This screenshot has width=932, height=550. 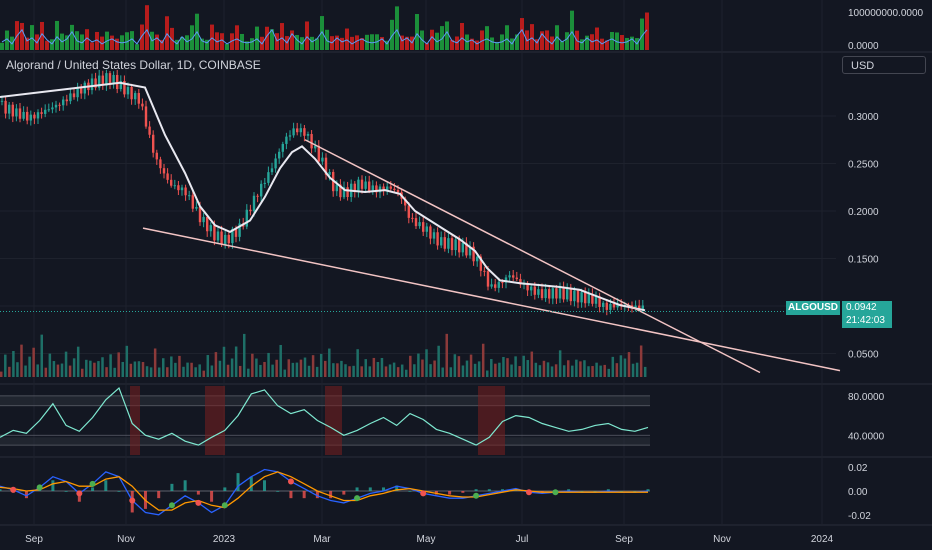 What do you see at coordinates (863, 260) in the screenshot?
I see `y-tick-label: 0.1500` at bounding box center [863, 260].